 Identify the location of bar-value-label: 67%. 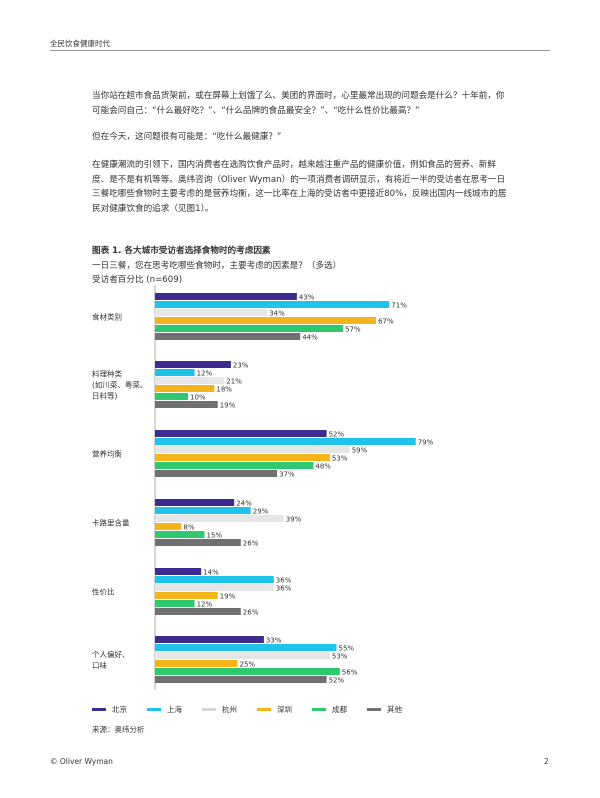
(386, 322).